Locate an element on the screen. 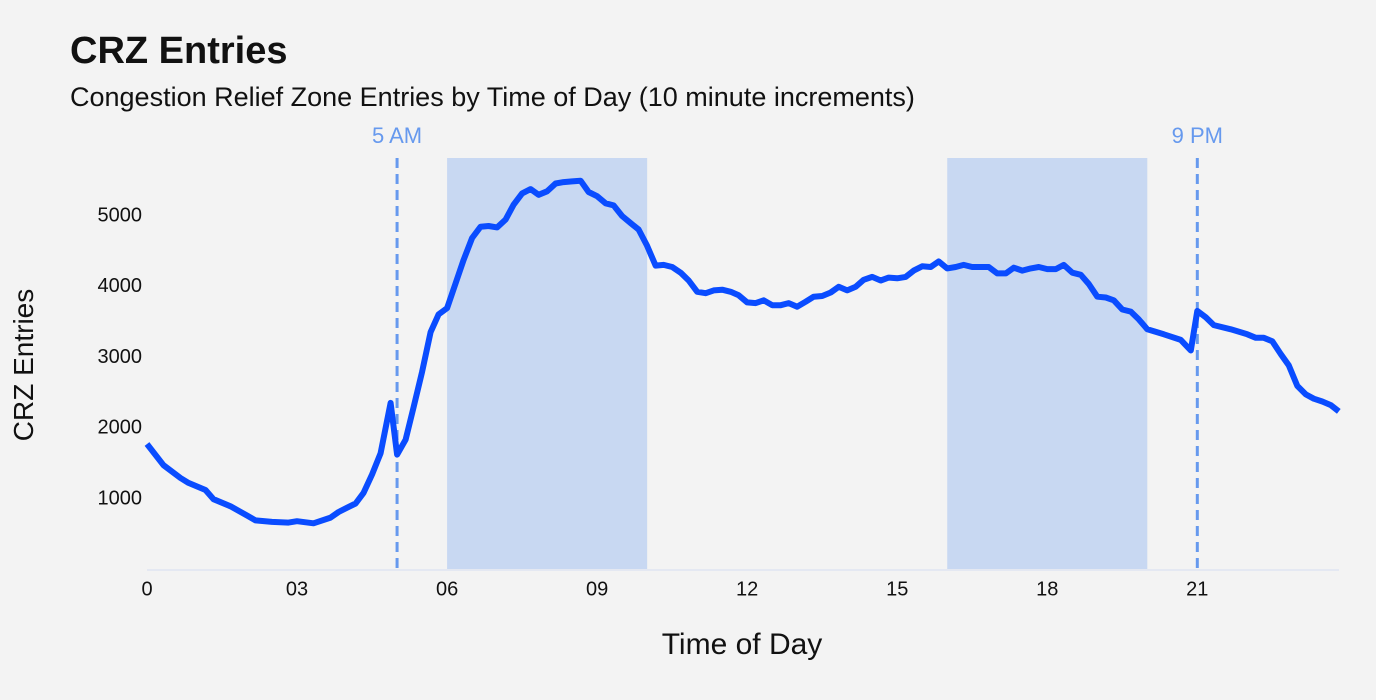  annotation-label: 5 AM is located at coordinates (397, 135).